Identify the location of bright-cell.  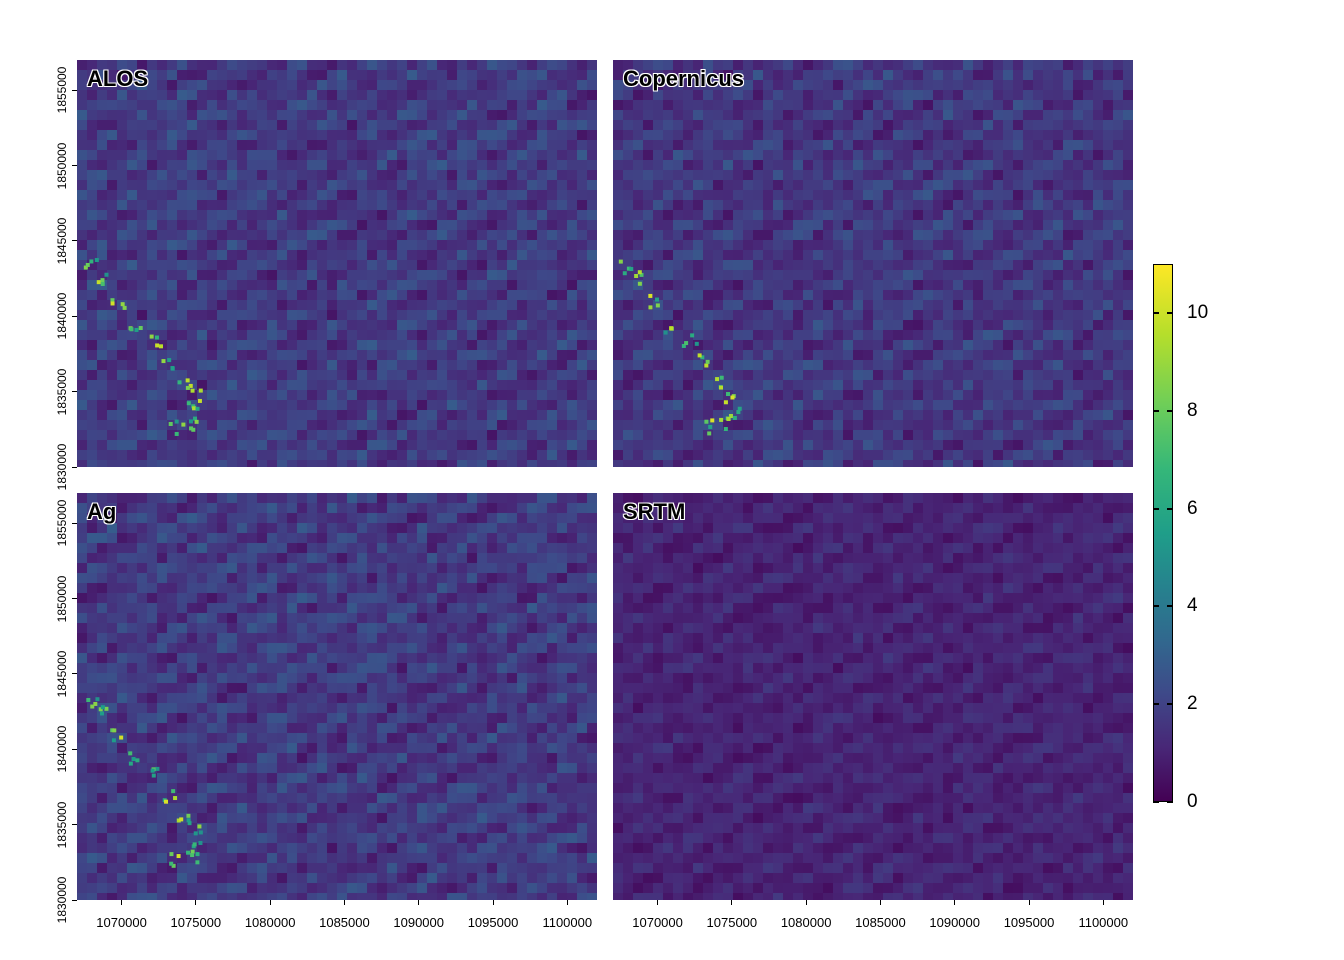
(710, 426).